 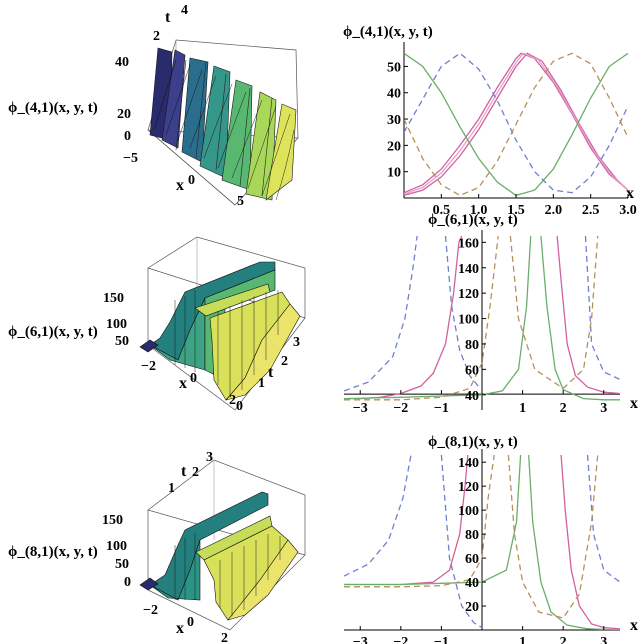 I want to click on y-tick-label: 140, so click(x=468, y=269).